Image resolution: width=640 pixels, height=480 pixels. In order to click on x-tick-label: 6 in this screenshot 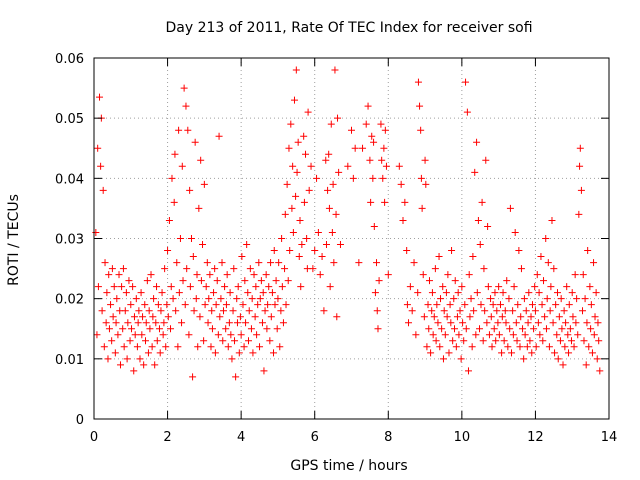, I will do `click(315, 437)`.